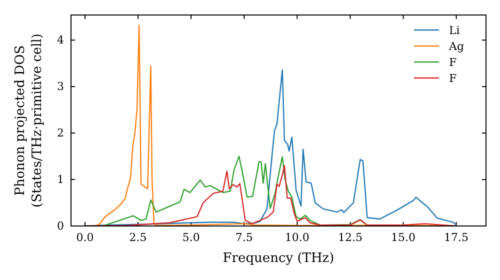 The image size is (500, 280). Describe the element at coordinates (278, 258) in the screenshot. I see `x-axis-title: Frequency (THz)` at that location.